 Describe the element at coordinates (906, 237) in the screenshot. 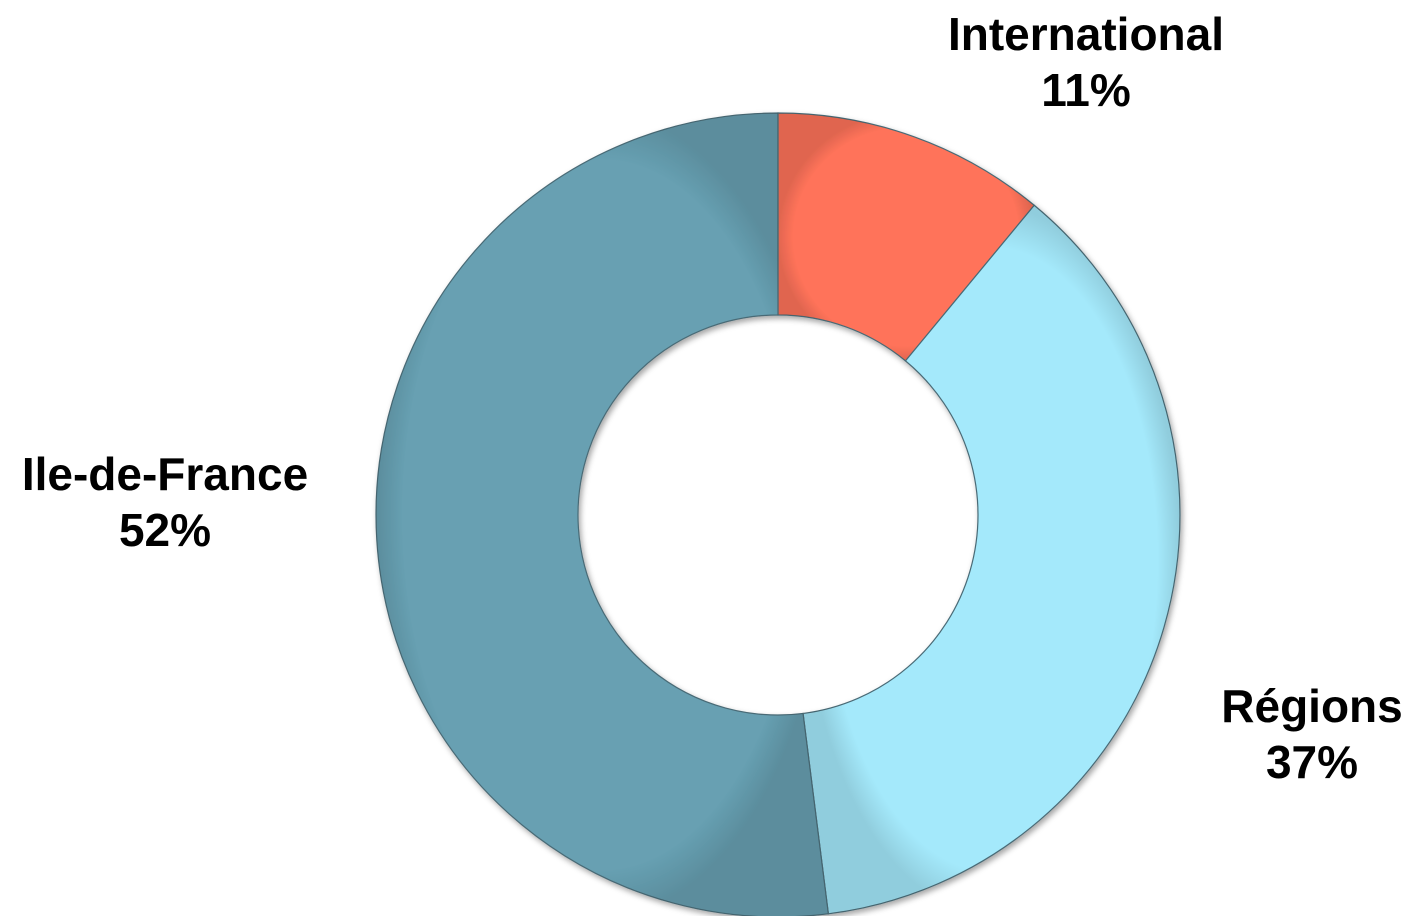

I see `slice-shade-international` at that location.